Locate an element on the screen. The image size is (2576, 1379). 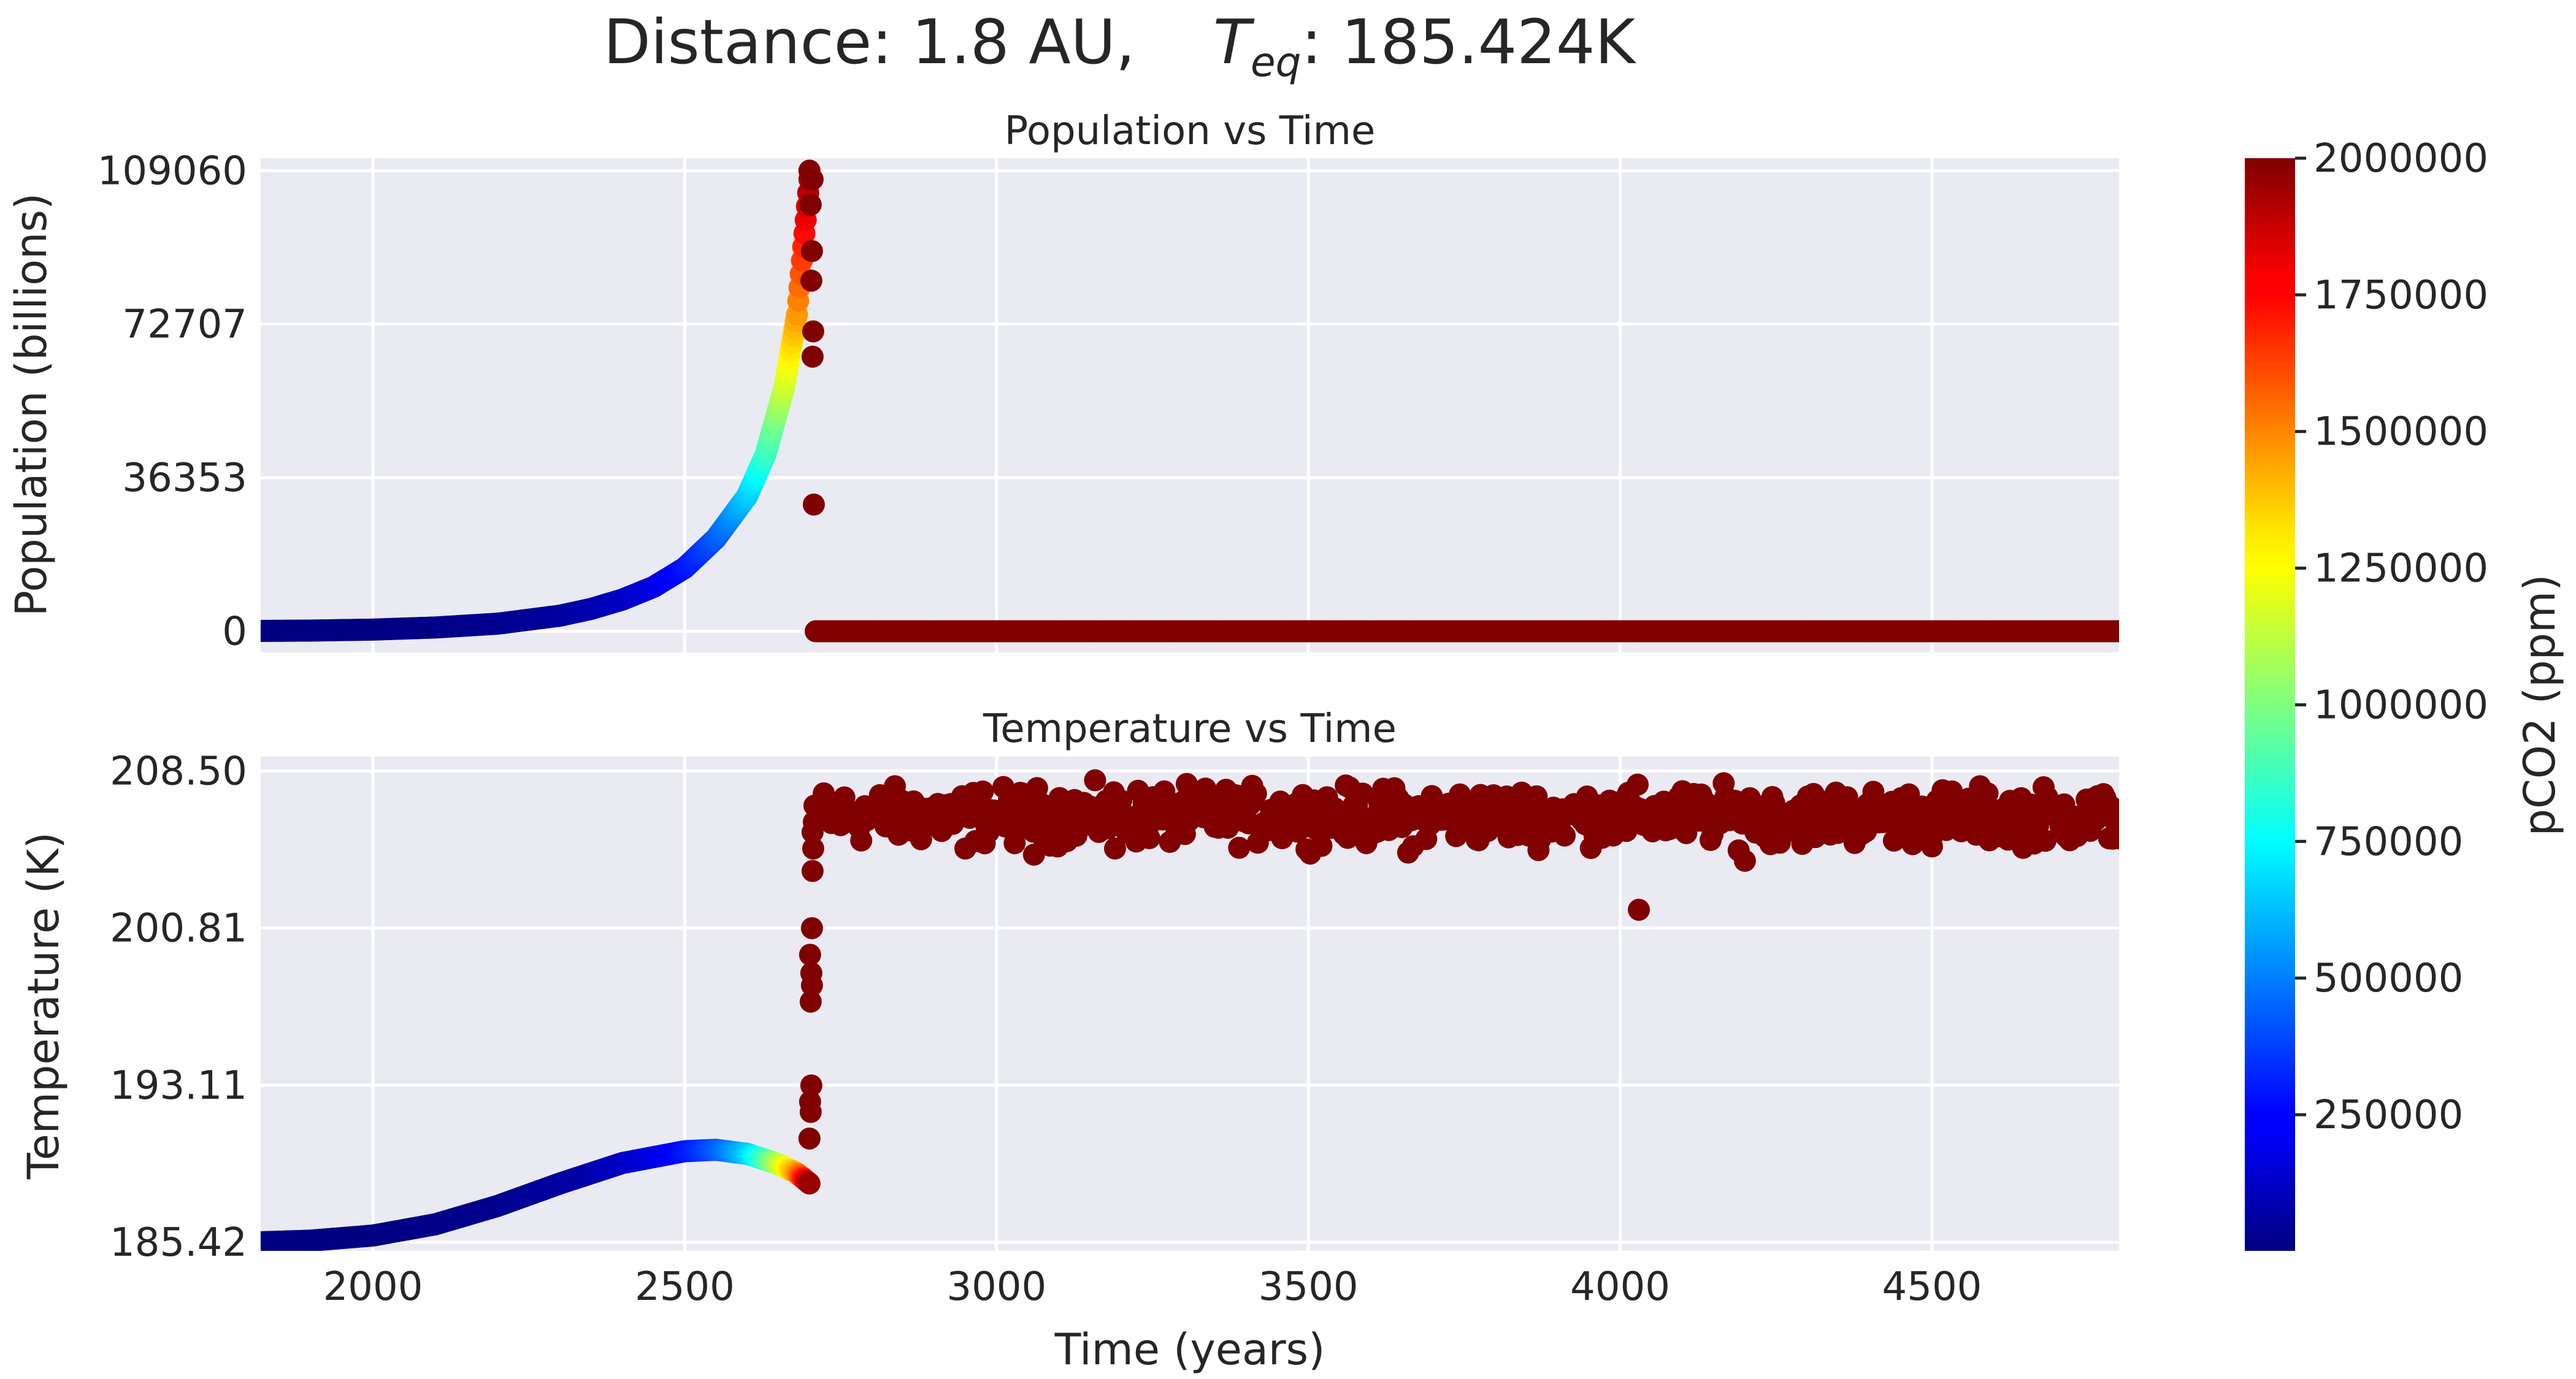
y-tick-label: 193.11 is located at coordinates (178, 1086).